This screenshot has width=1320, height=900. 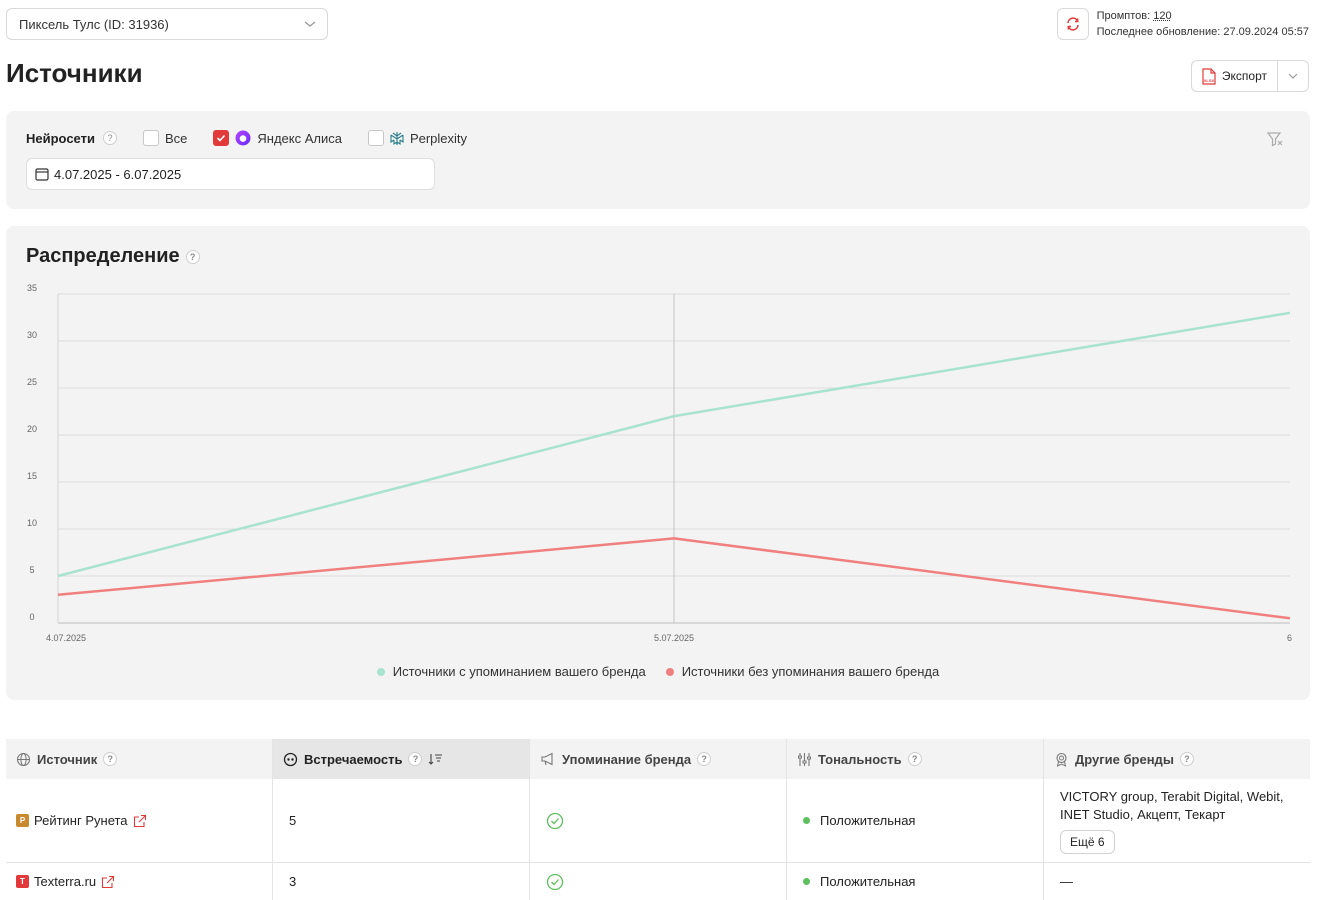 I want to click on perplexity-logo-icon, so click(x=397, y=138).